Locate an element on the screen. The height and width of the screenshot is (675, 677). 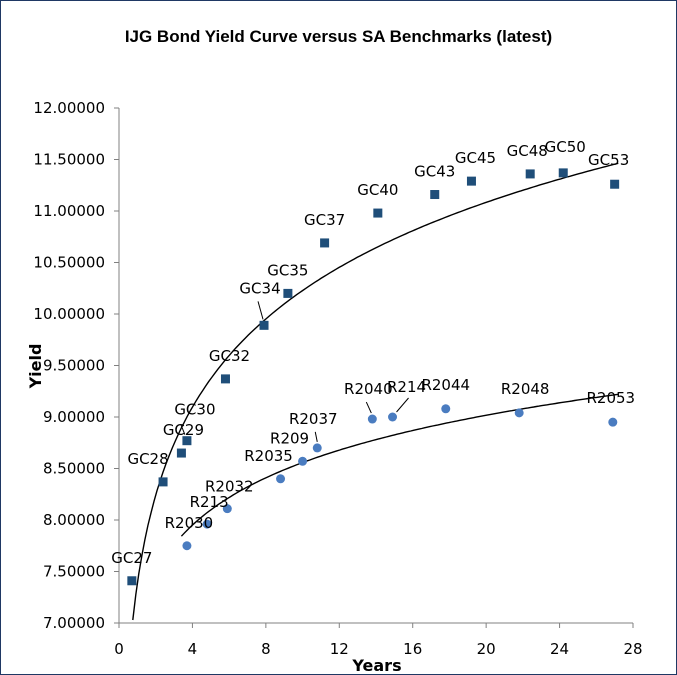
y-tick-label: 10.50000 is located at coordinates (69, 263).